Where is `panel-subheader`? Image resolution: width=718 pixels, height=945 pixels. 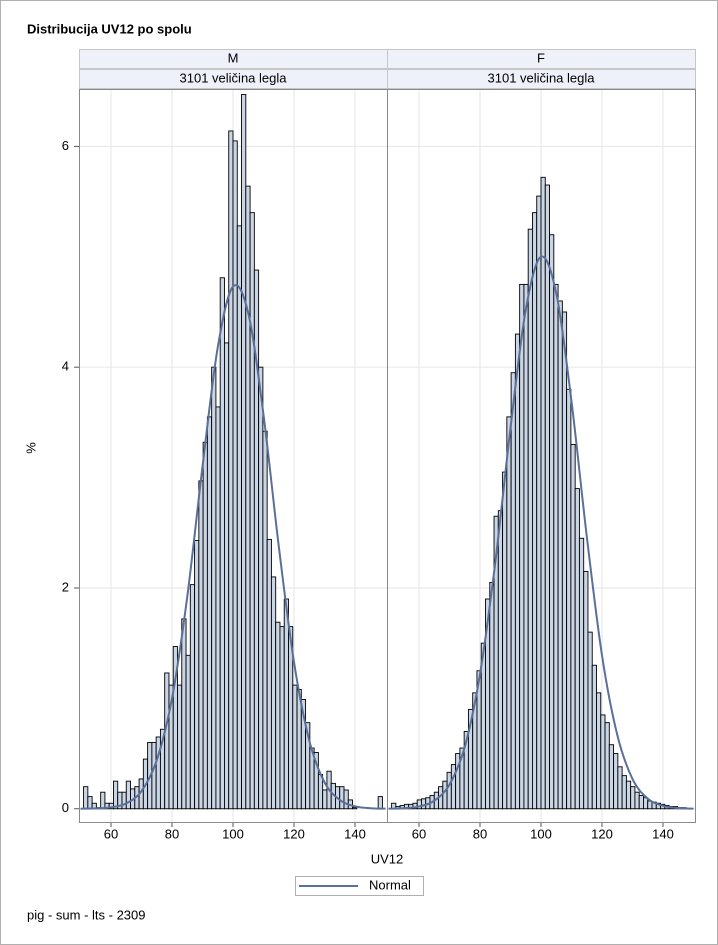 panel-subheader is located at coordinates (541, 79).